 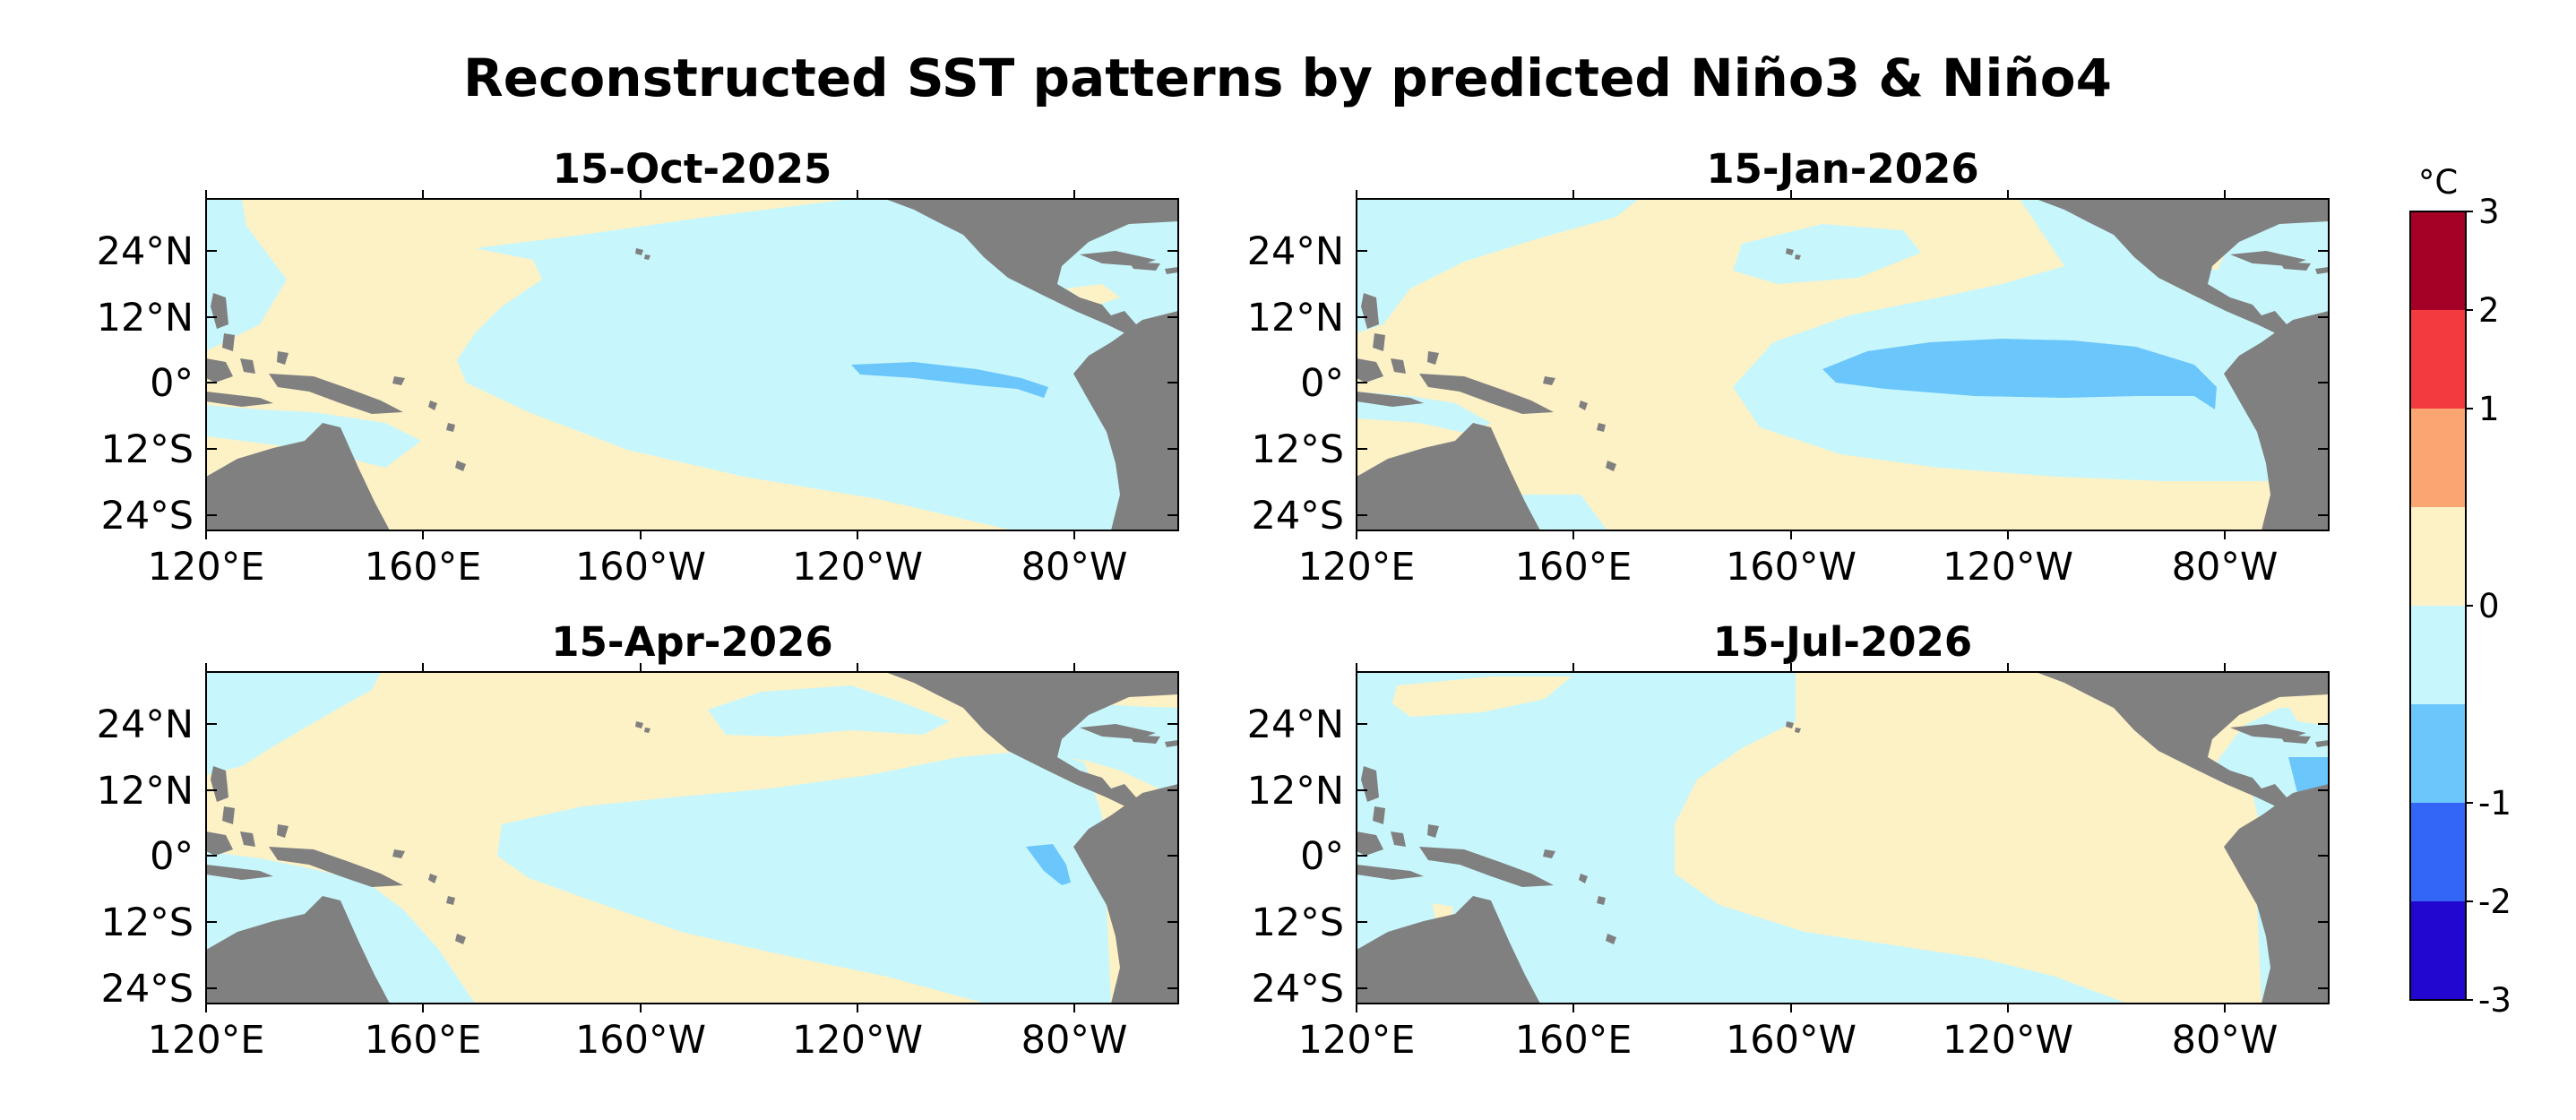 I want to click on colorbar-tick-label: 3, so click(x=2489, y=212).